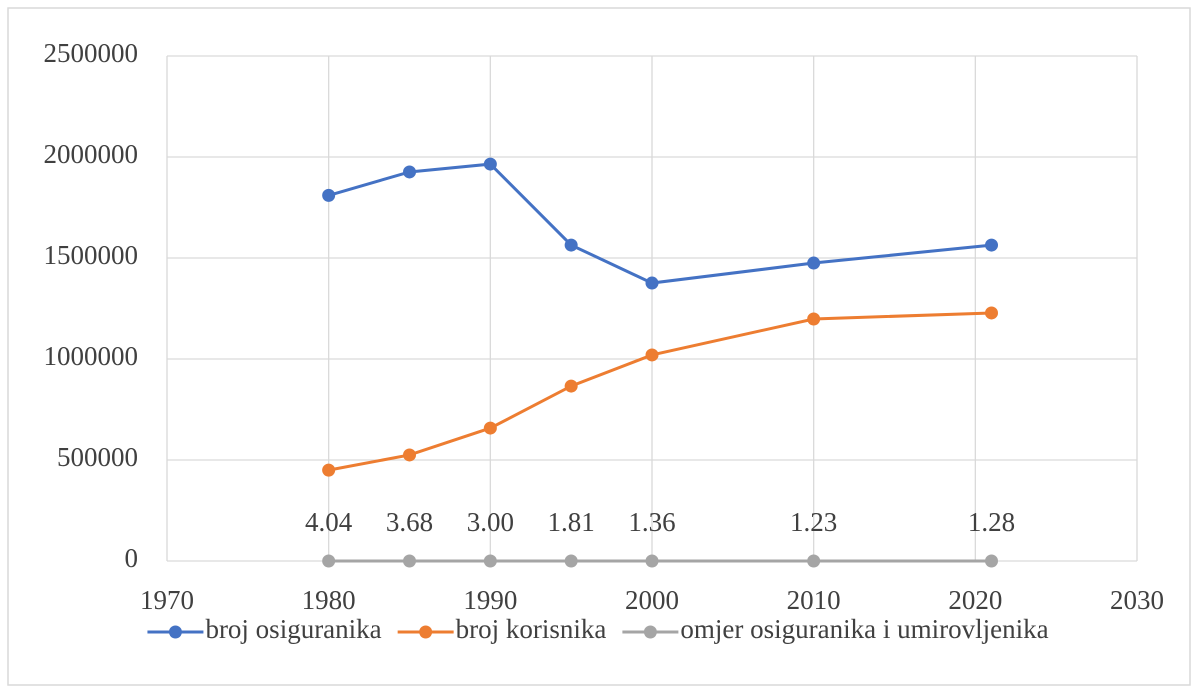  I want to click on y-tick-label: 2500000, so click(91, 53).